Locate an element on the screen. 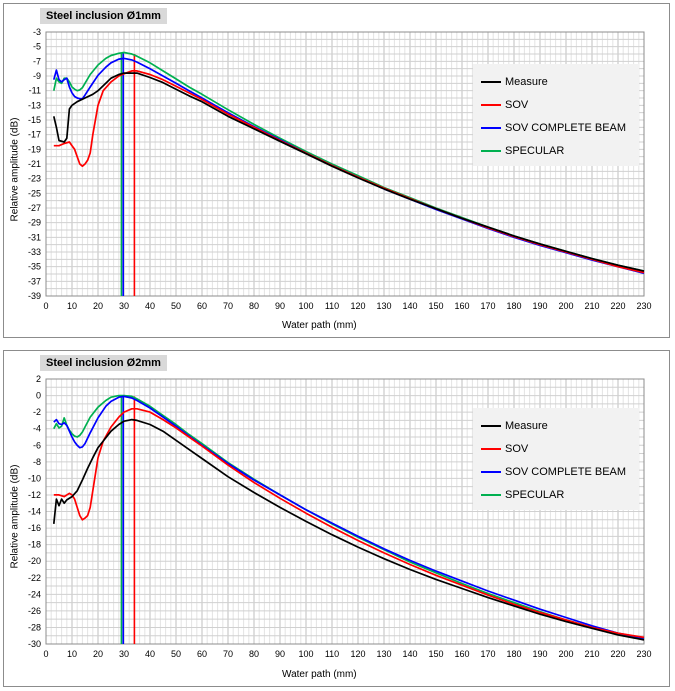 The width and height of the screenshot is (675, 691). legend-item: Measure is located at coordinates (556, 81).